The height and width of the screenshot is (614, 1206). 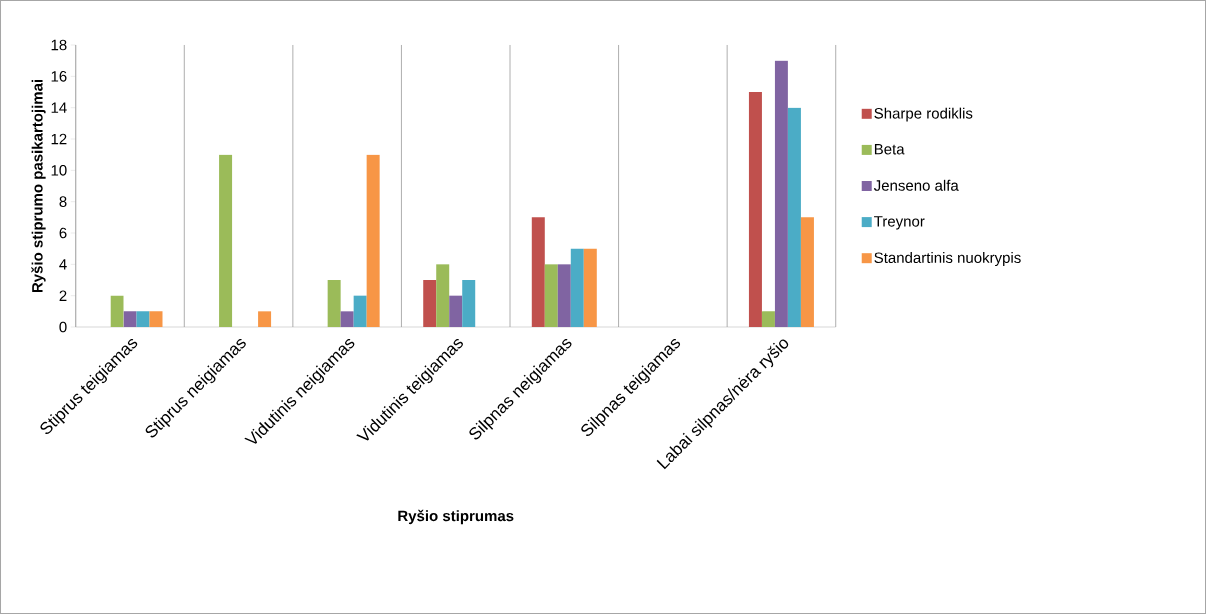 I want to click on y-axis-title: Ryšio stiprumo pasikartojimai, so click(x=38, y=186).